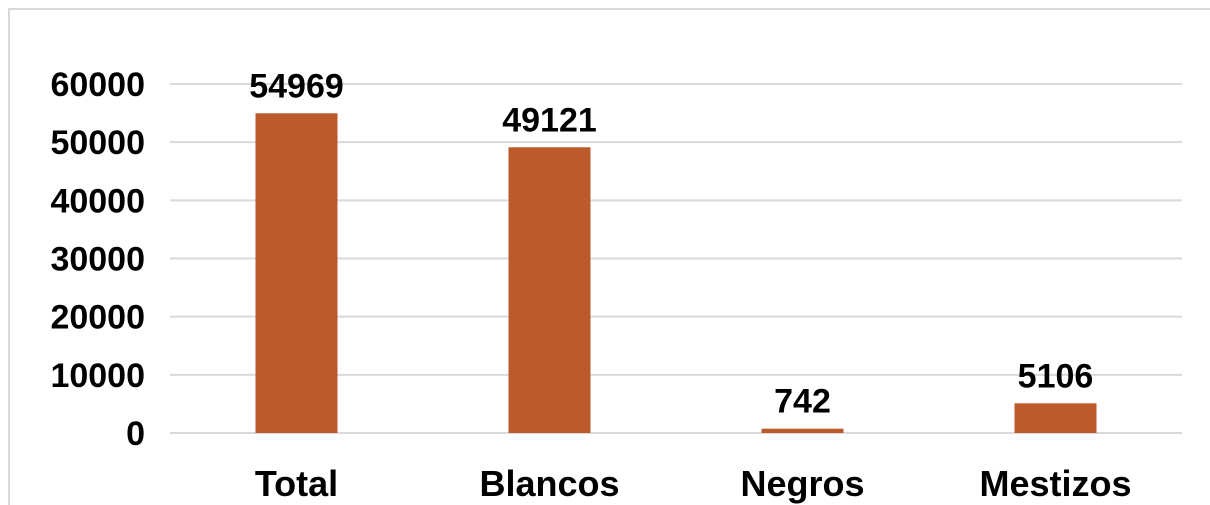 The height and width of the screenshot is (505, 1210). I want to click on y-tick-label: 40000, so click(97, 201).